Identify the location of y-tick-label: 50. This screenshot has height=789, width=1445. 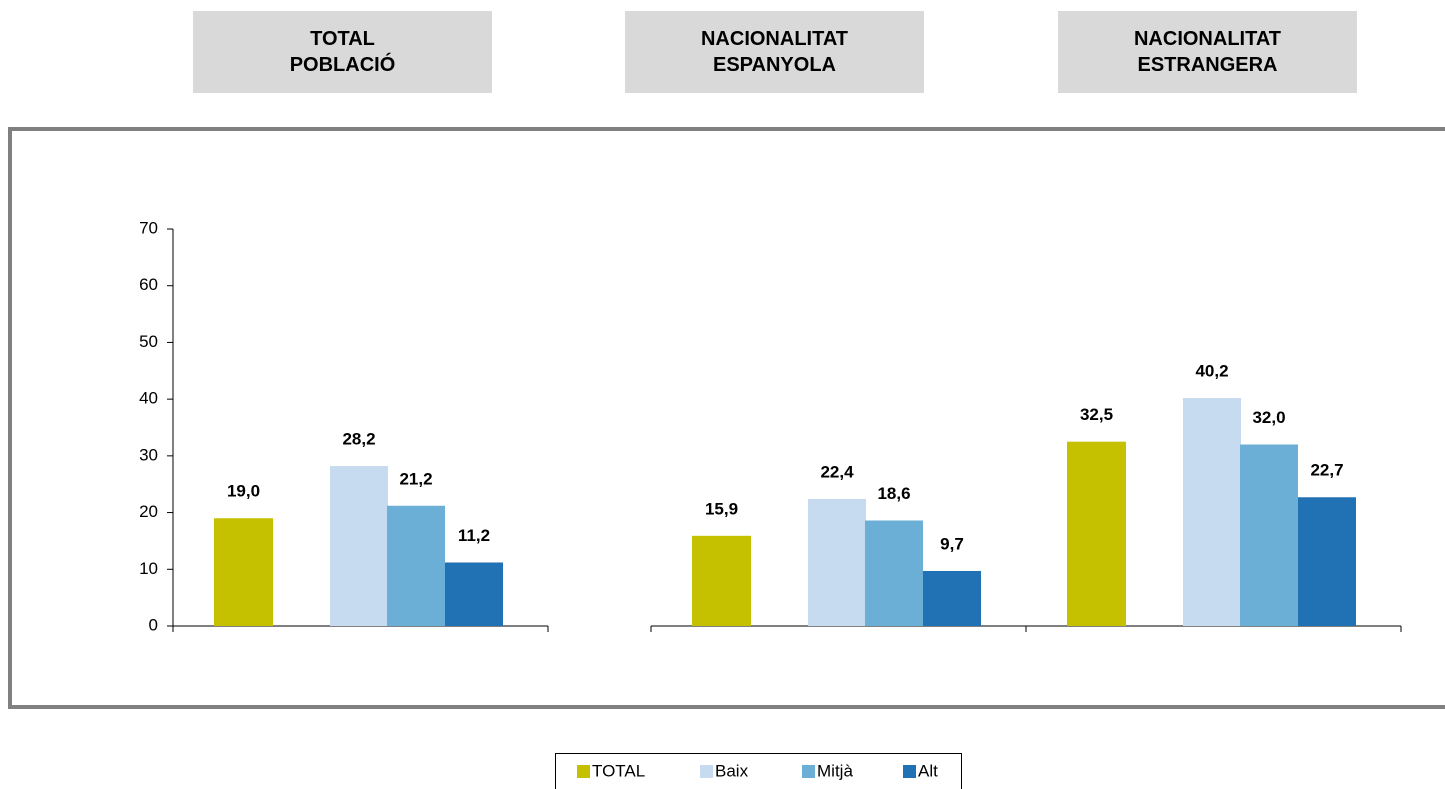
(148, 341).